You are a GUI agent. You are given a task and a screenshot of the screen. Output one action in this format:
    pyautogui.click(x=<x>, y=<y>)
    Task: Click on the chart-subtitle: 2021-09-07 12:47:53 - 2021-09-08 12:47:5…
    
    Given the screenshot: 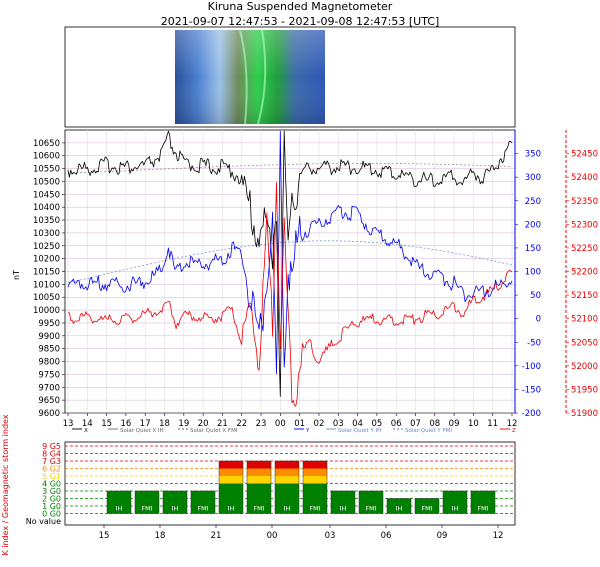 What is the action you would take?
    pyautogui.click(x=300, y=21)
    